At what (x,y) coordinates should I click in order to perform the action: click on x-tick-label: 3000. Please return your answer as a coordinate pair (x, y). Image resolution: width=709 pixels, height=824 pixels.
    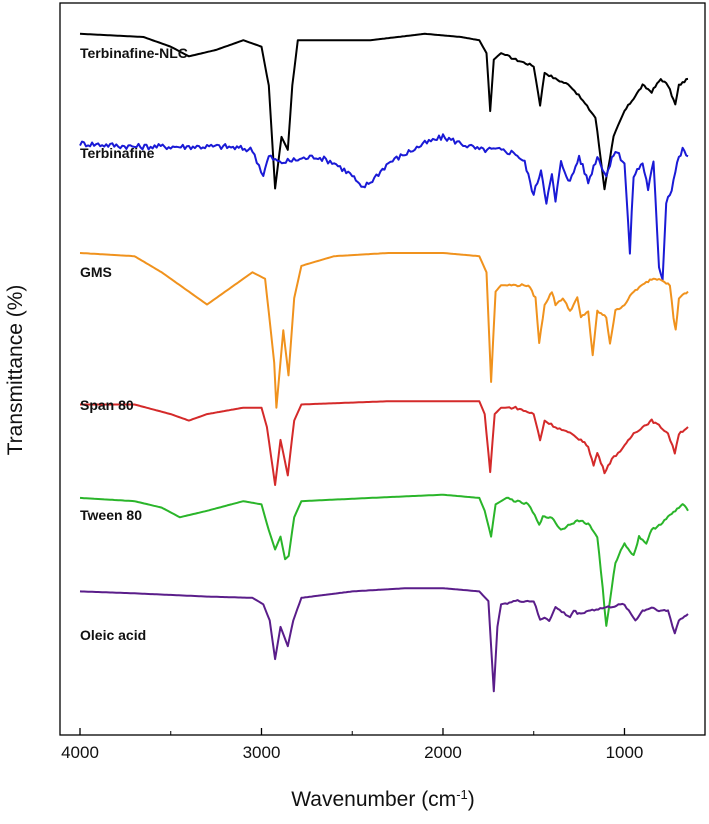
    Looking at the image, I should click on (262, 752).